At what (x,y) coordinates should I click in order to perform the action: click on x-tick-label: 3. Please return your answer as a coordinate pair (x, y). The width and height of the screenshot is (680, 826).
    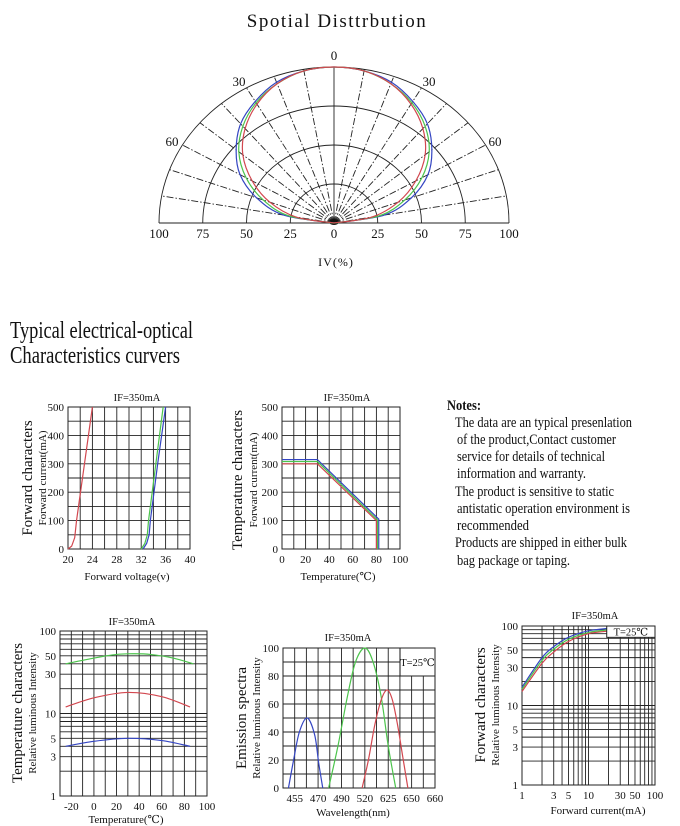
    Looking at the image, I should click on (554, 796).